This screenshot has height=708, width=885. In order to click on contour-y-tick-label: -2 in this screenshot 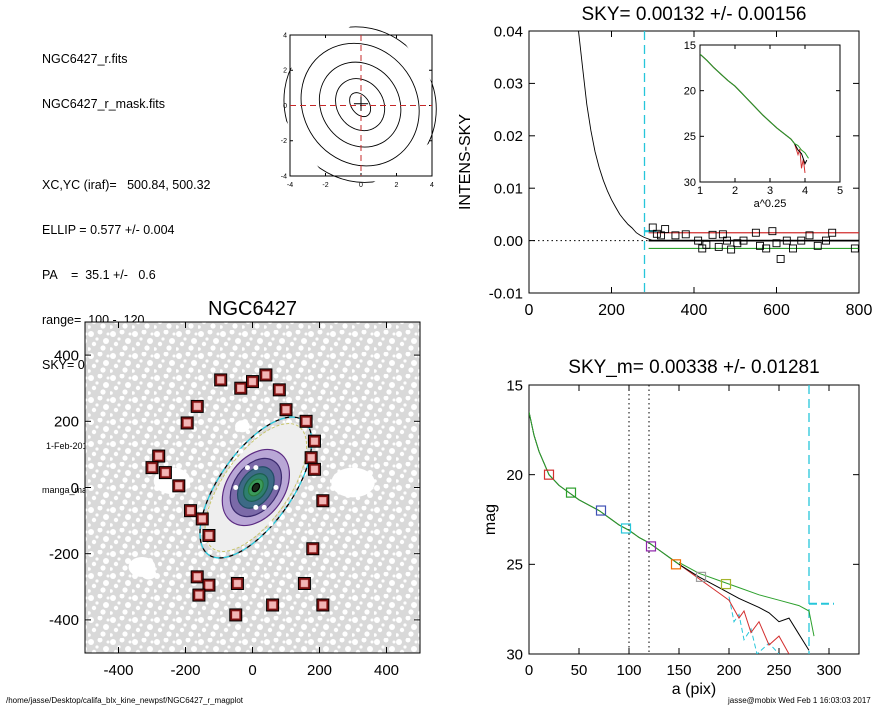, I will do `click(284, 141)`.